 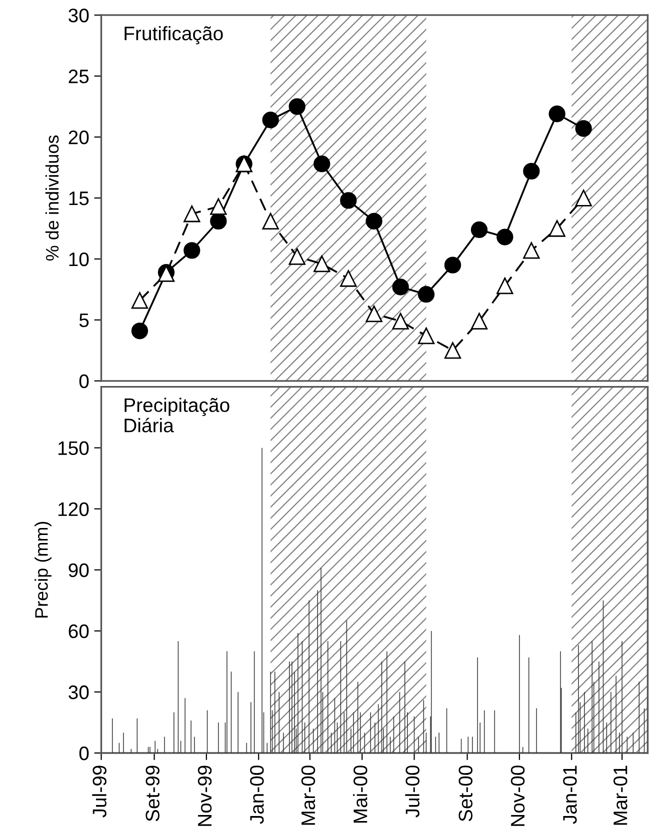 What do you see at coordinates (360, 794) in the screenshot?
I see `x-tick-label: Mai-00` at bounding box center [360, 794].